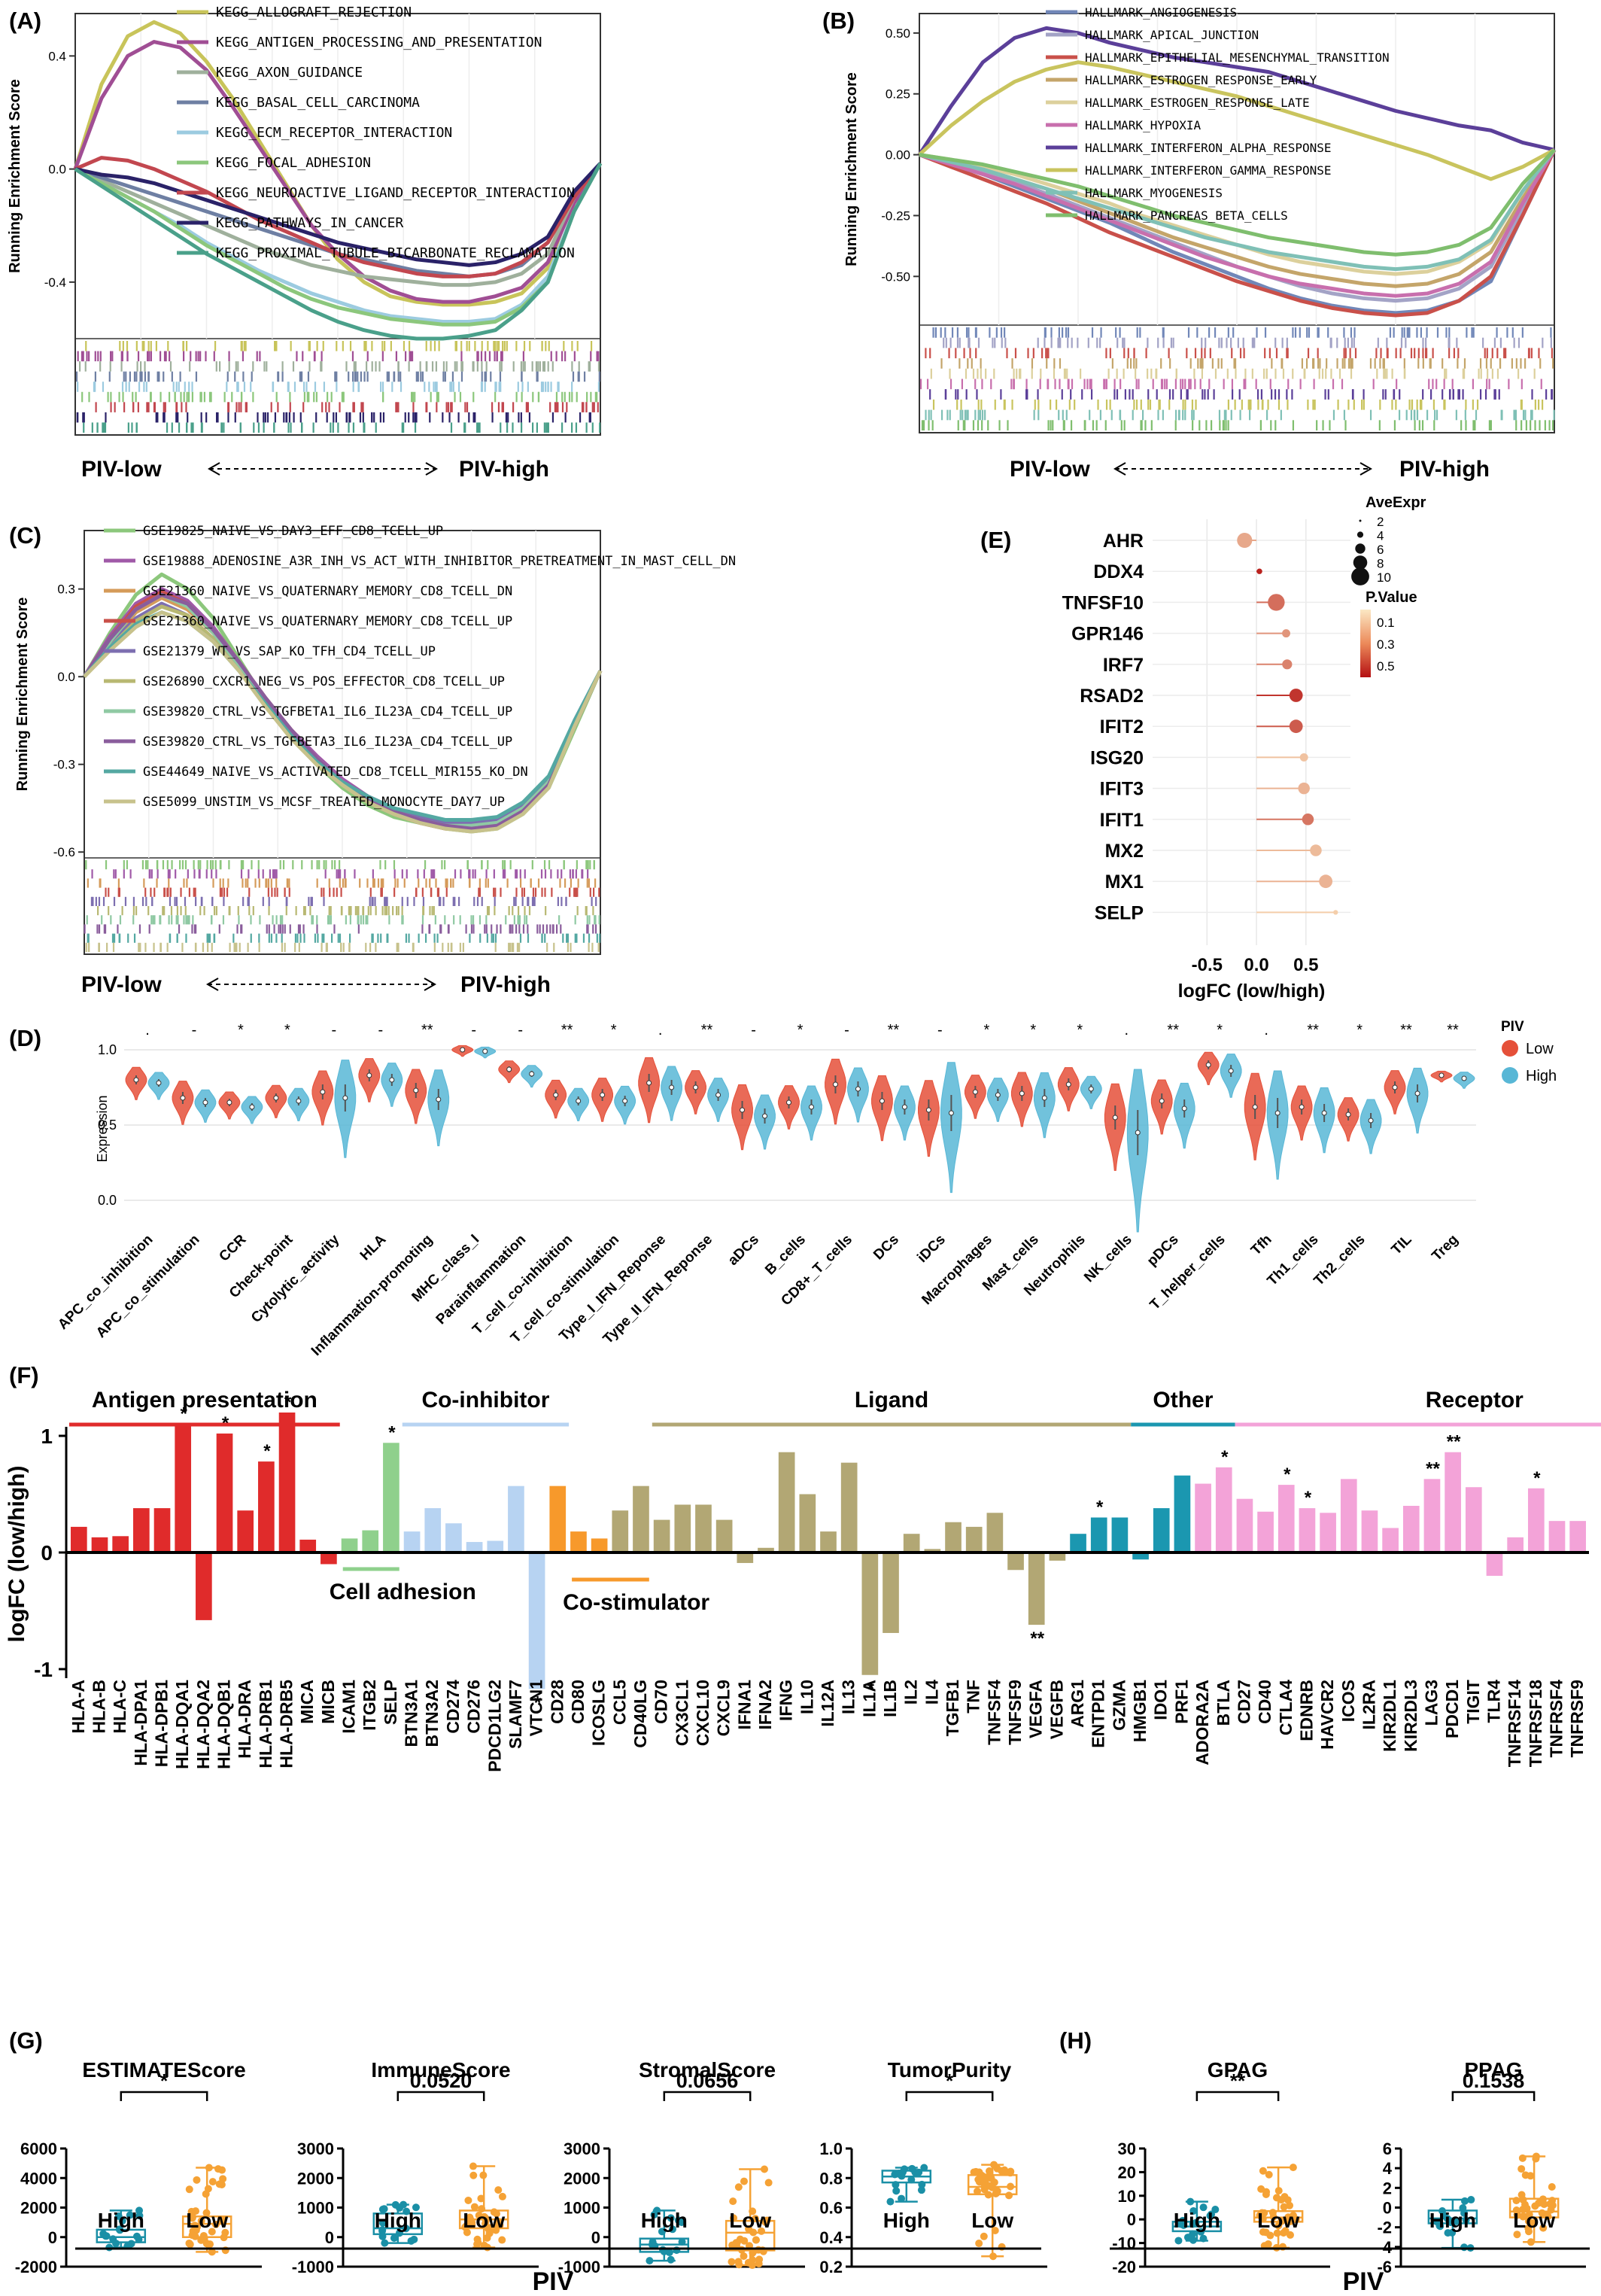  What do you see at coordinates (213, 469) in the screenshot?
I see `arrow-head-left` at bounding box center [213, 469].